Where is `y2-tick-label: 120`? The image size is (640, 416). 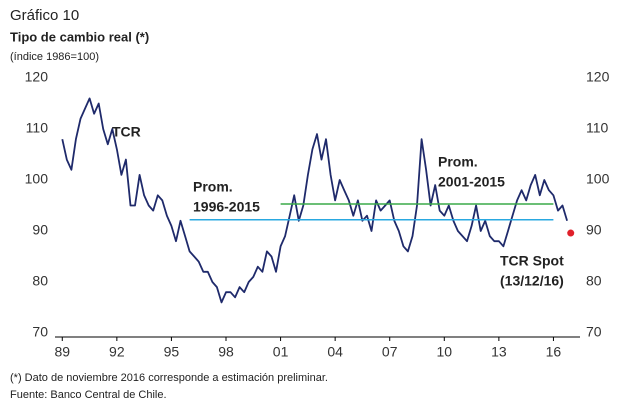 y2-tick-label: 120 is located at coordinates (598, 77).